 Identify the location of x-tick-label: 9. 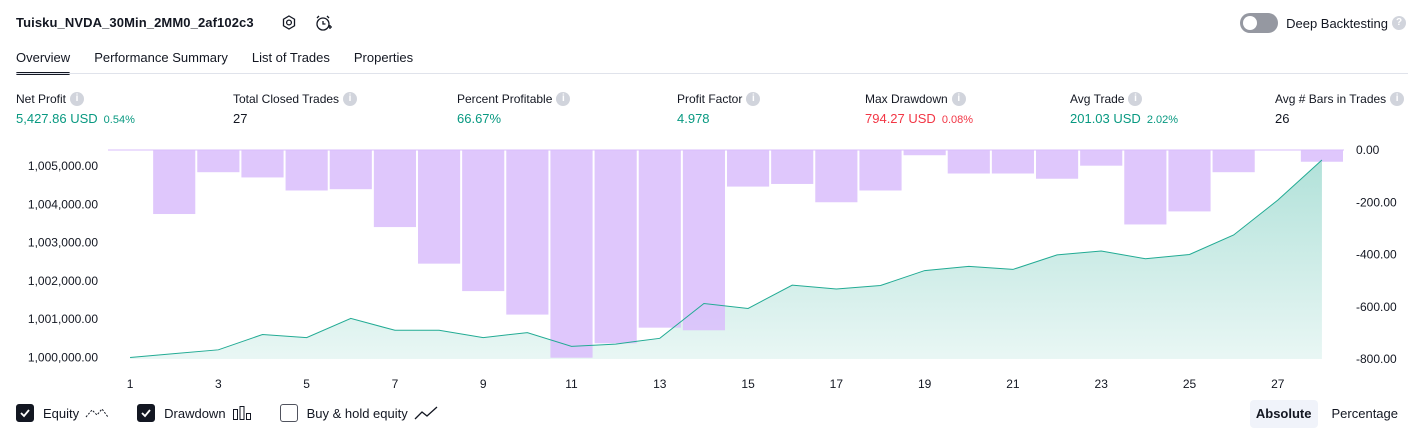
(483, 384).